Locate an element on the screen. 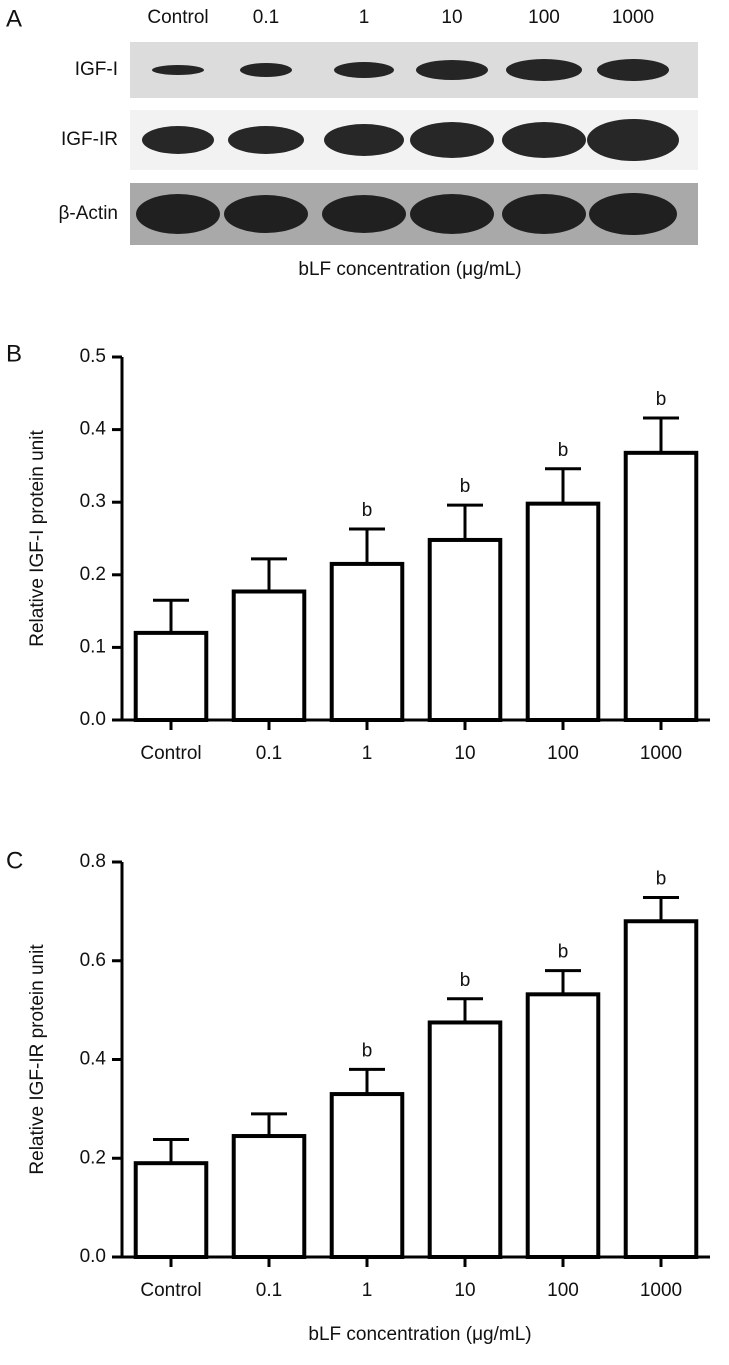 This screenshot has width=729, height=1365. row-label: IGF-I is located at coordinates (96, 69).